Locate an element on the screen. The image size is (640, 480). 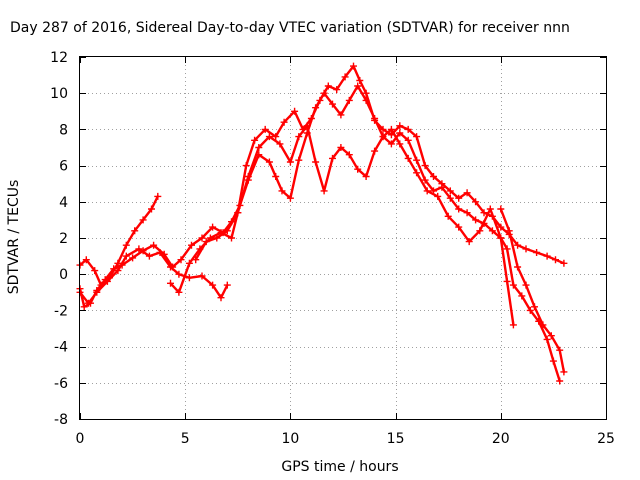
x-tick-label: 15 is located at coordinates (396, 439).